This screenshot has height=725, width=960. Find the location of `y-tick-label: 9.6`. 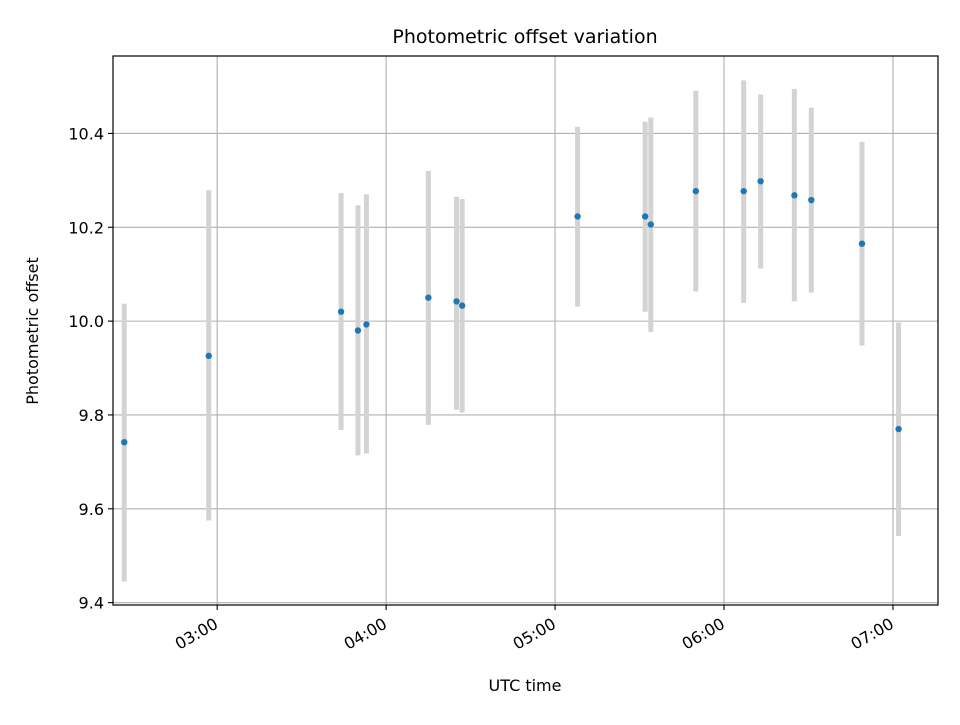

y-tick-label: 9.6 is located at coordinates (91, 509).